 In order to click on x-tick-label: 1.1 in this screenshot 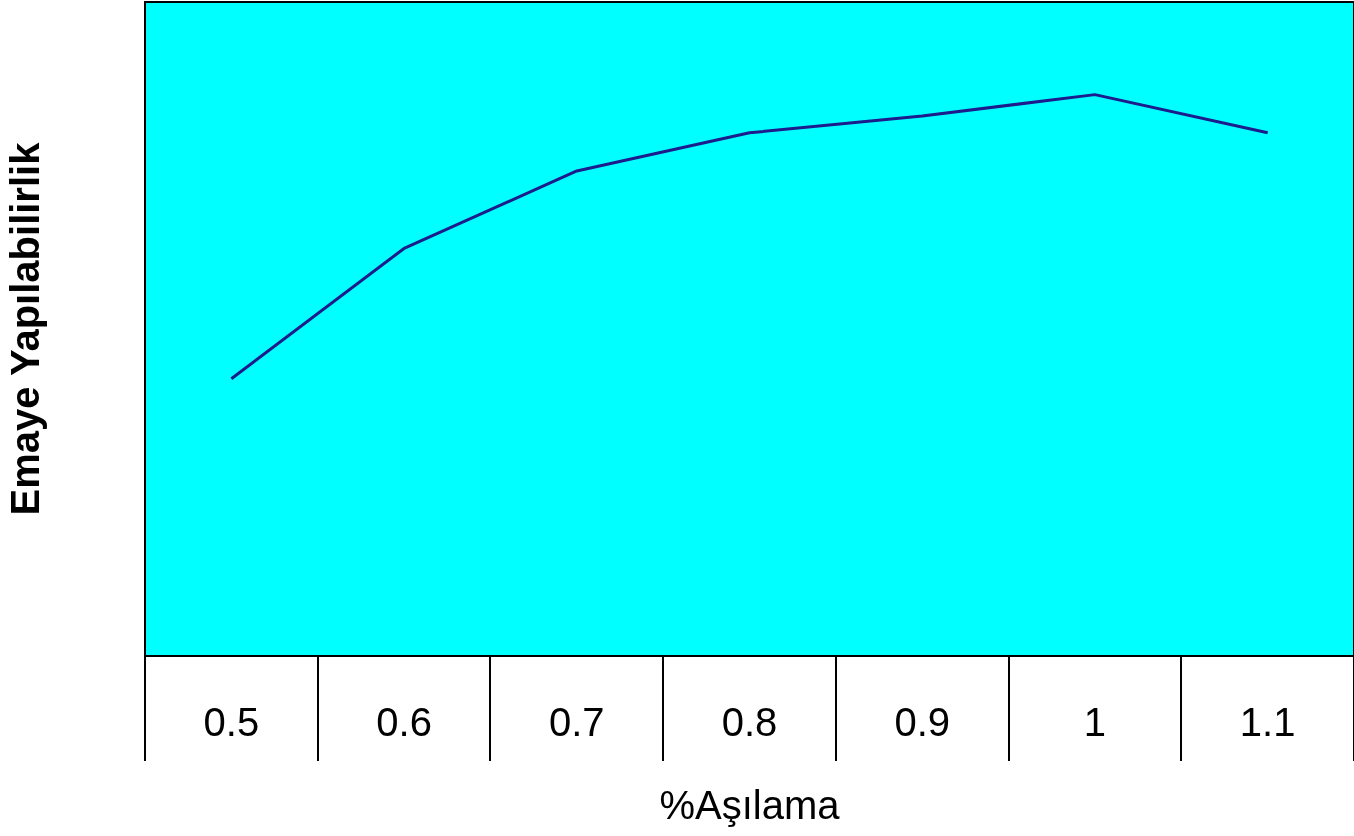, I will do `click(1267, 722)`.